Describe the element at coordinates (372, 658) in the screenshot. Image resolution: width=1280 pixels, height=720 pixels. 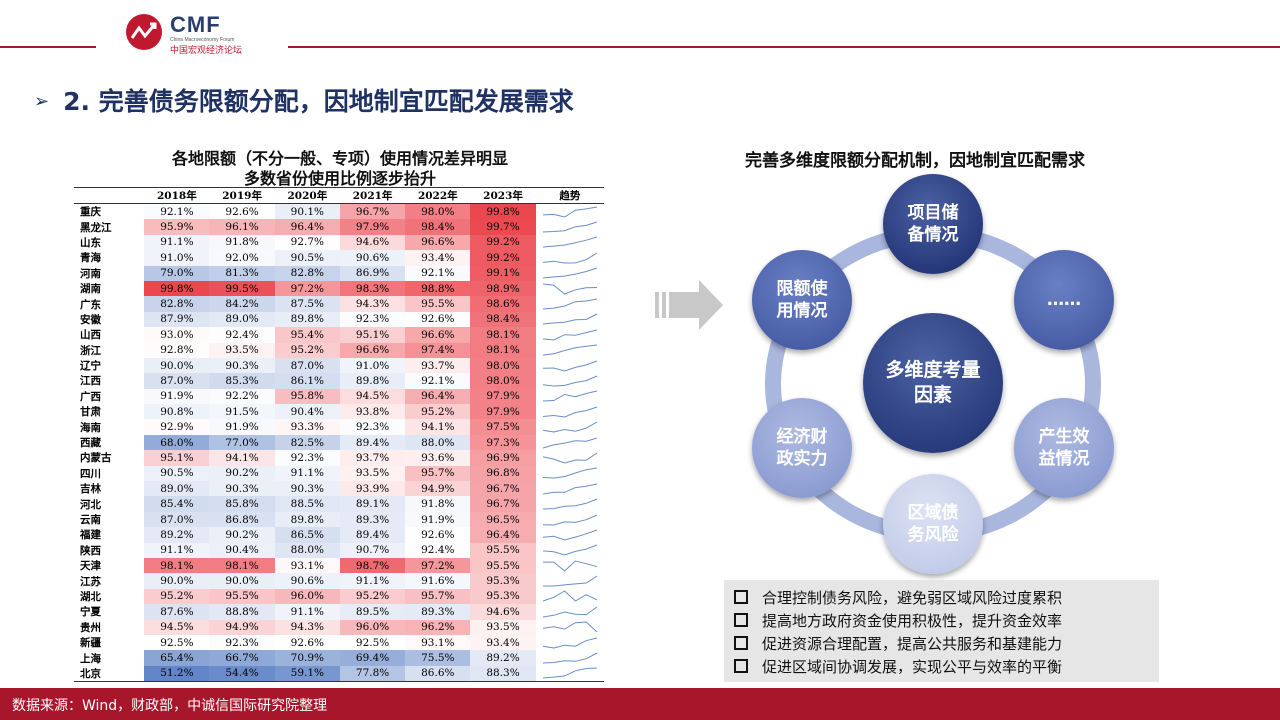
I see `usage-cell: 69.4%` at that location.